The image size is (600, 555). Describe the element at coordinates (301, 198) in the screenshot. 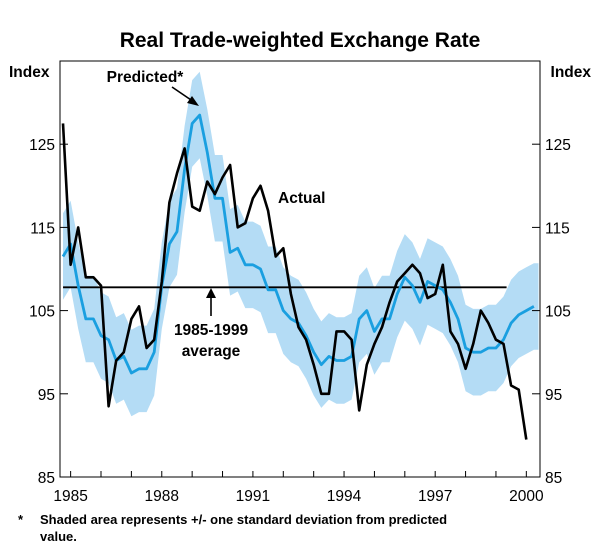

I see `actual-label: Actual` at that location.